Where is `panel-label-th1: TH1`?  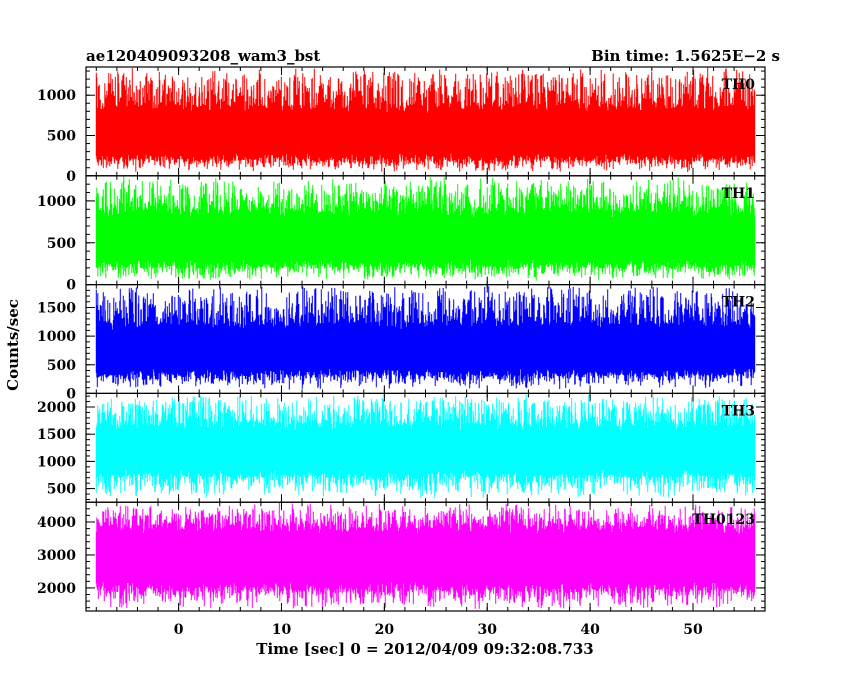 panel-label-th1: TH1 is located at coordinates (738, 194).